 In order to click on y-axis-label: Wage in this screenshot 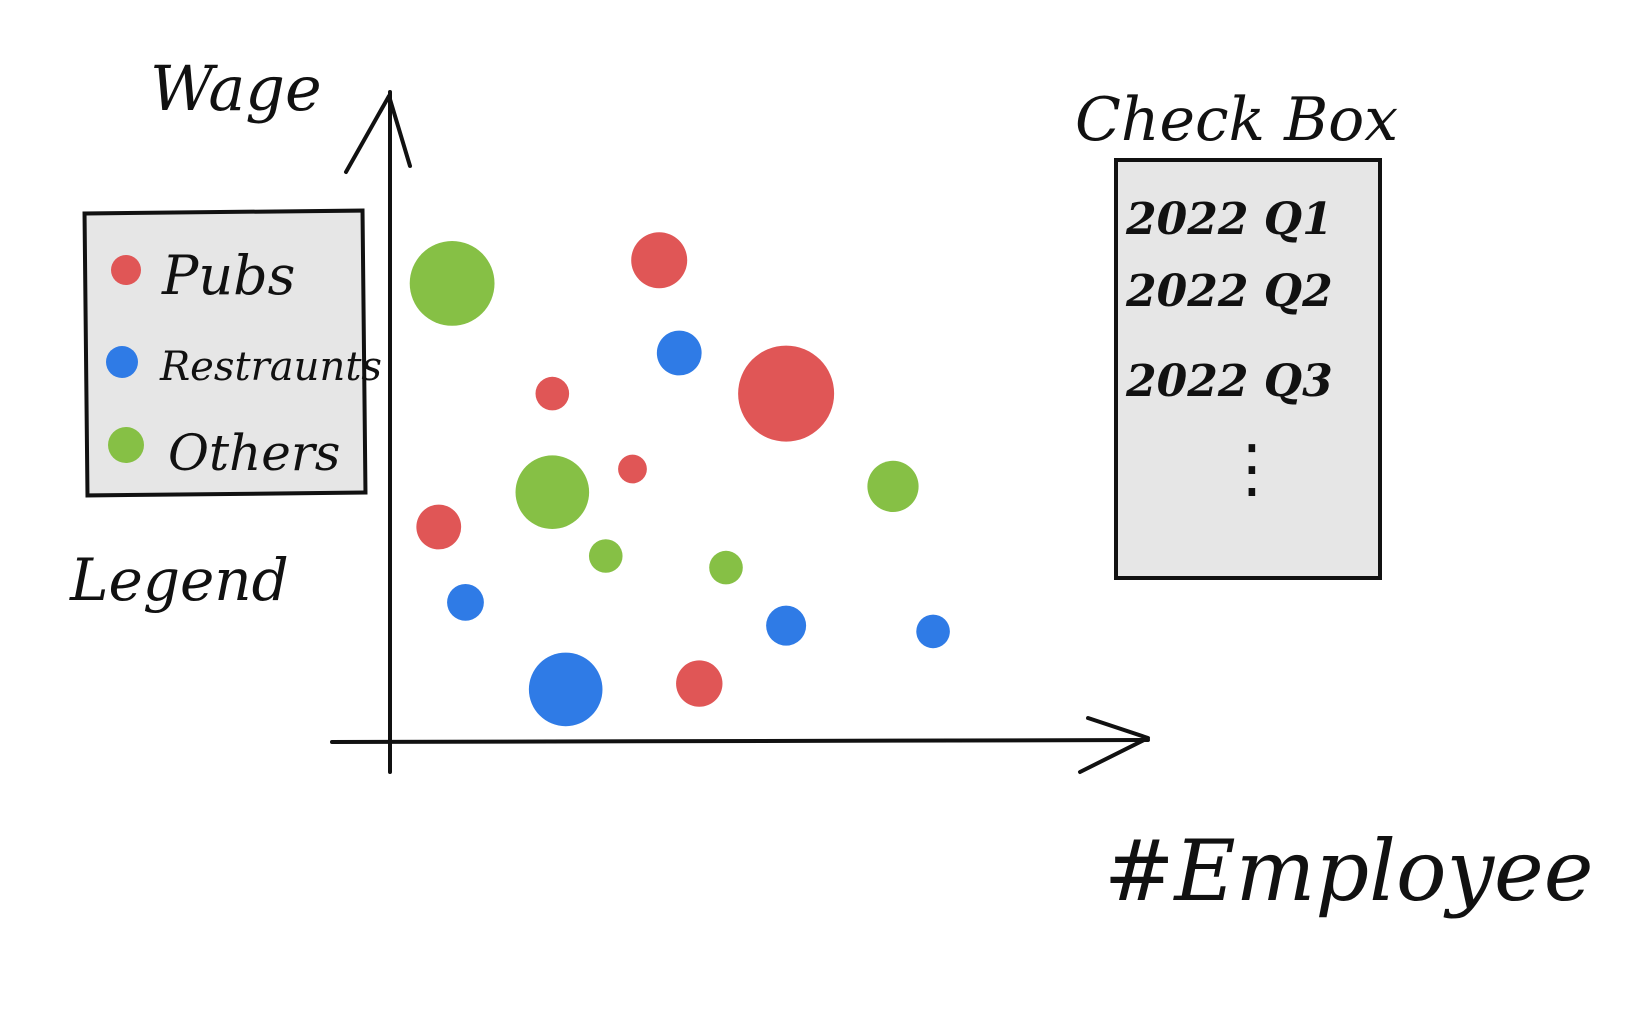, I will do `click(236, 88)`.